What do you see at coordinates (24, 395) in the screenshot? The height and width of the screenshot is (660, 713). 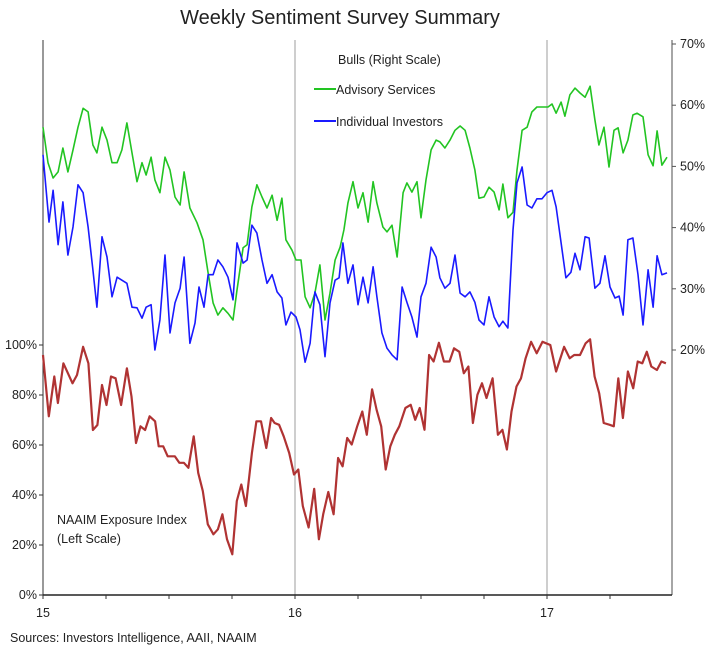 I see `left-tick-label: 80%` at bounding box center [24, 395].